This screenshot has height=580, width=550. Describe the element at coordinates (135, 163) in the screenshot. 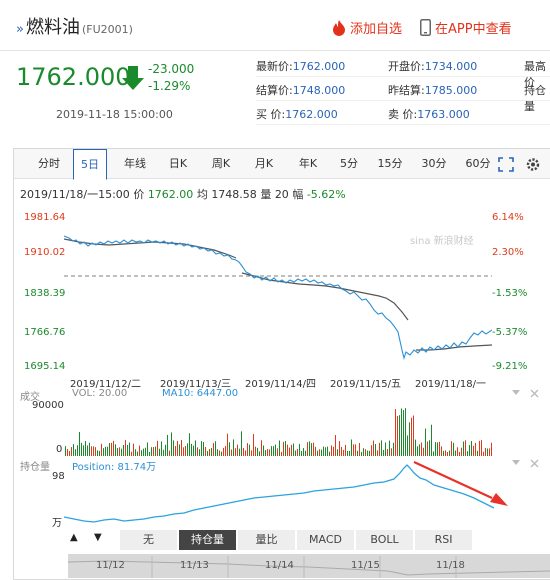

I see `tab-year-line: 年线` at that location.